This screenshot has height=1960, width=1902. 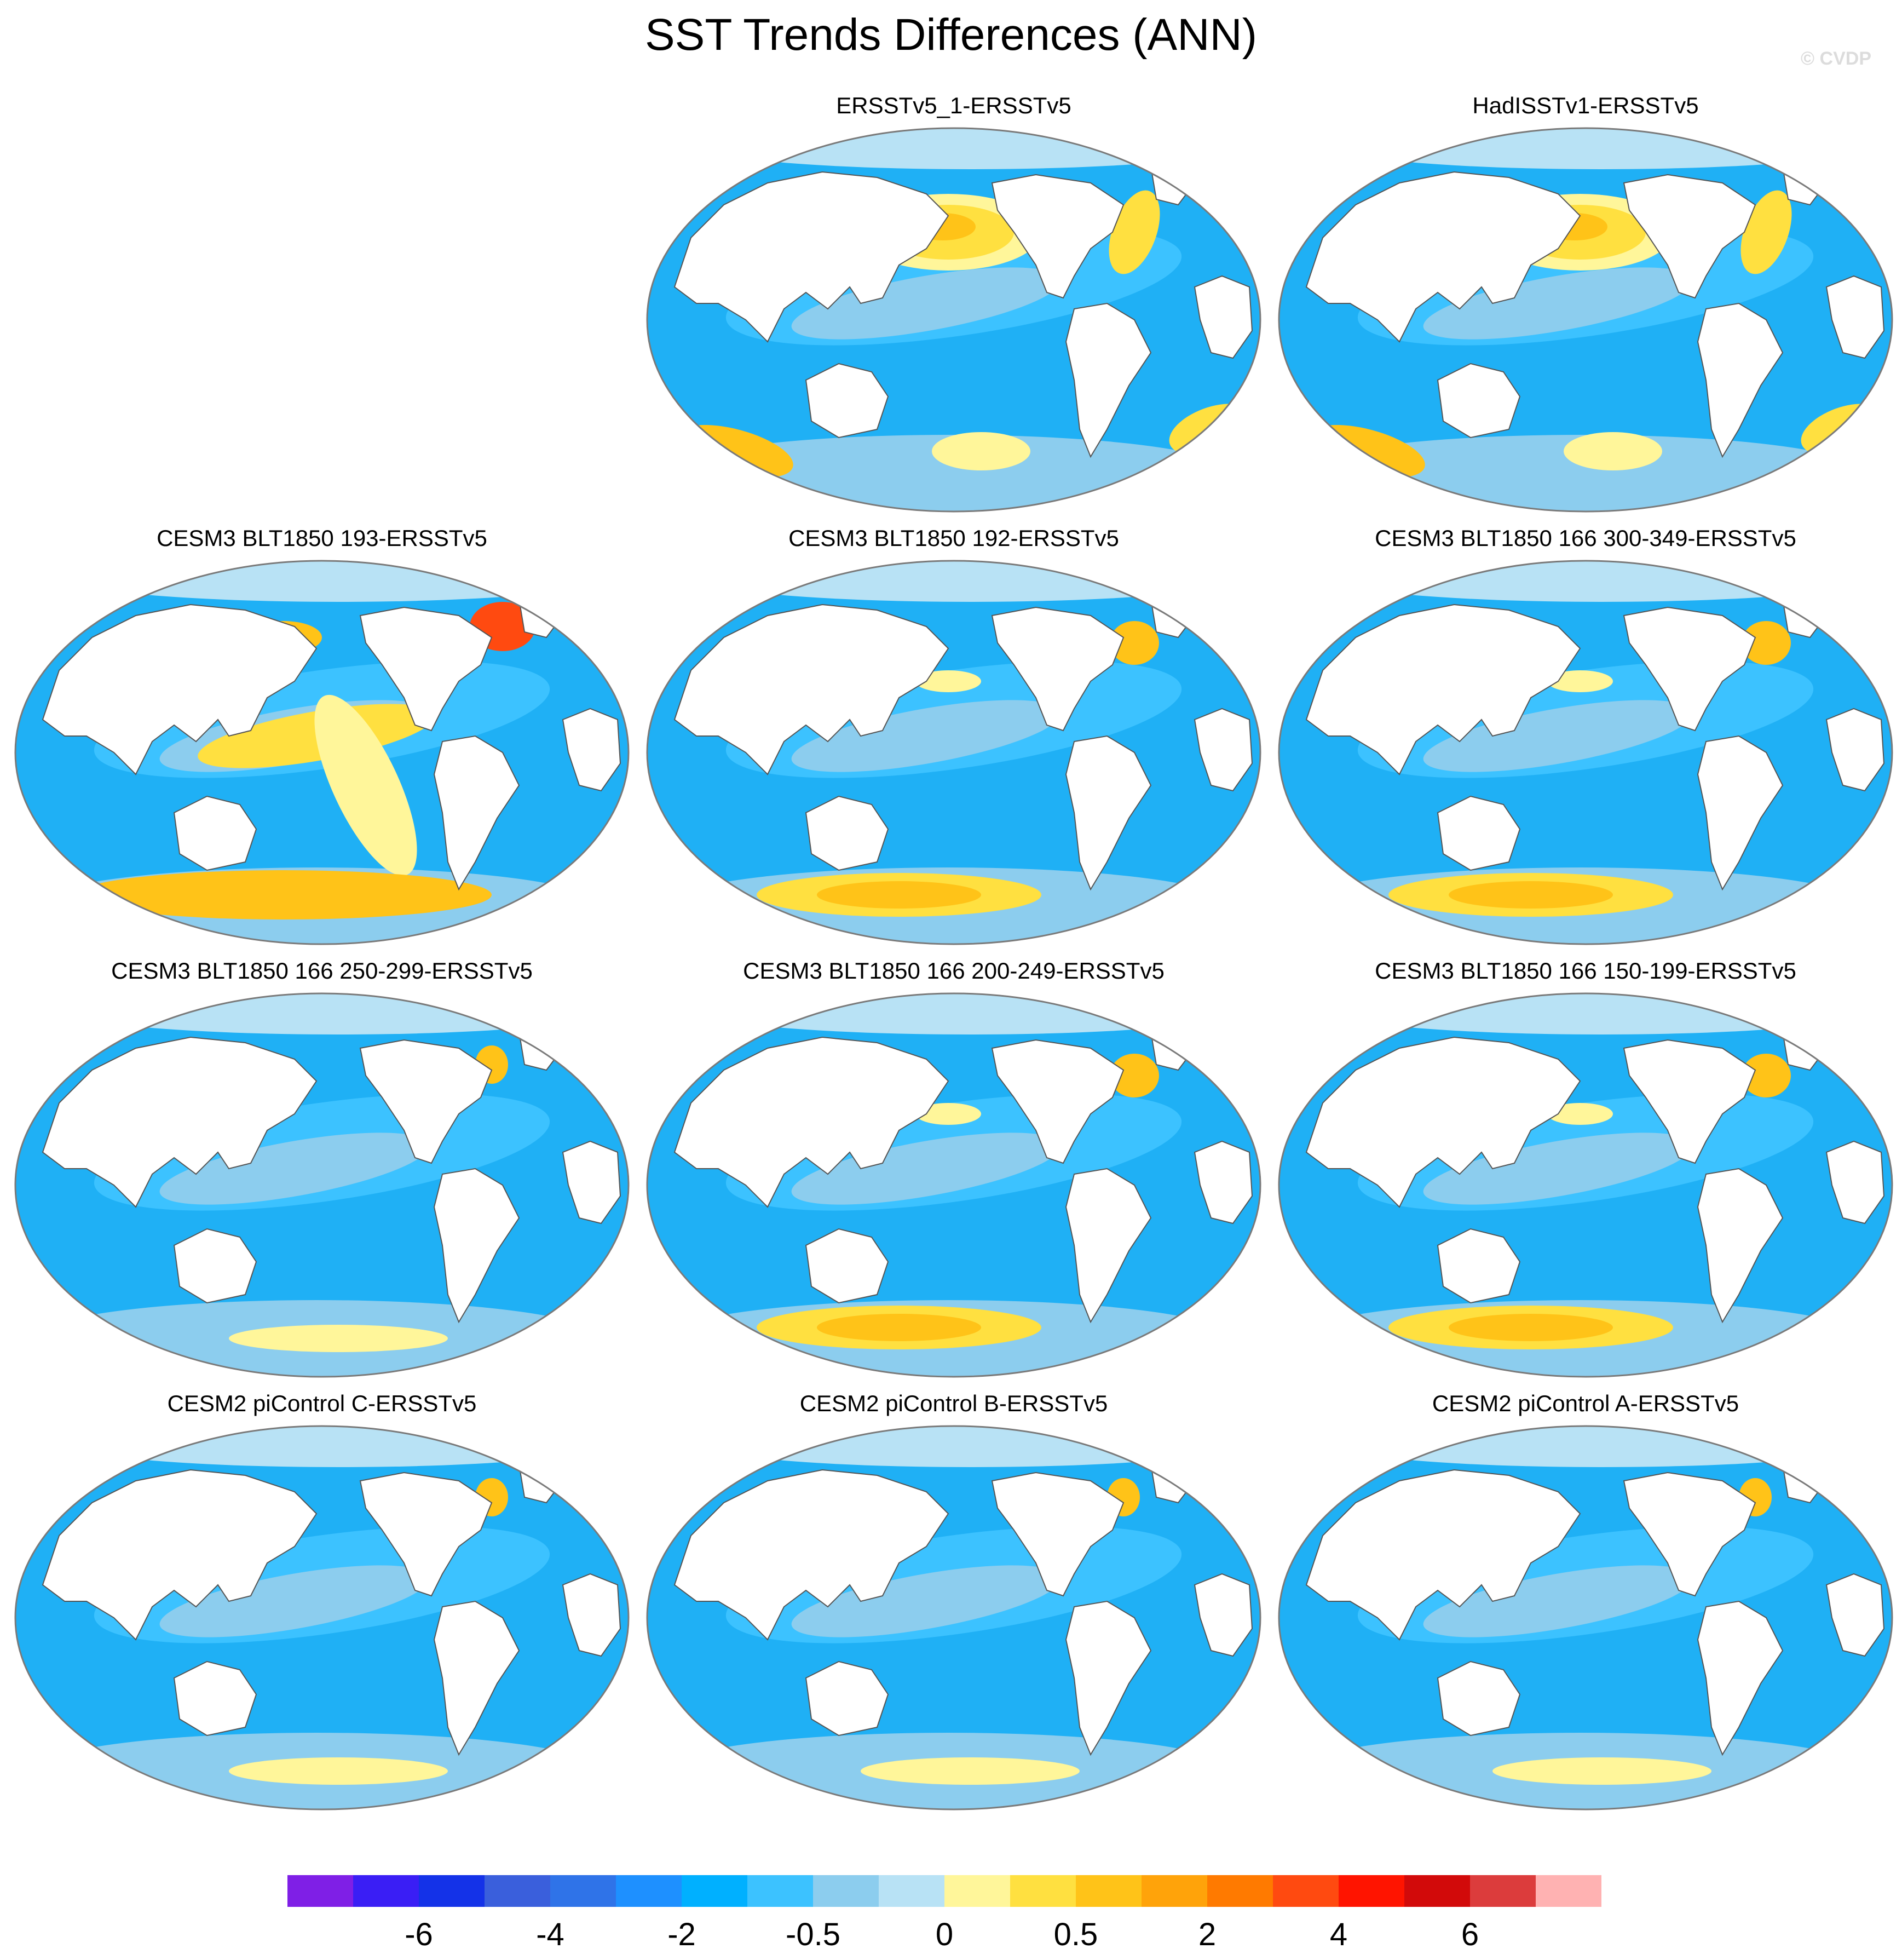 I want to click on map-panel: CESM3 BLT1850 166 150-199-ERSSTv5, so click(x=1585, y=1173).